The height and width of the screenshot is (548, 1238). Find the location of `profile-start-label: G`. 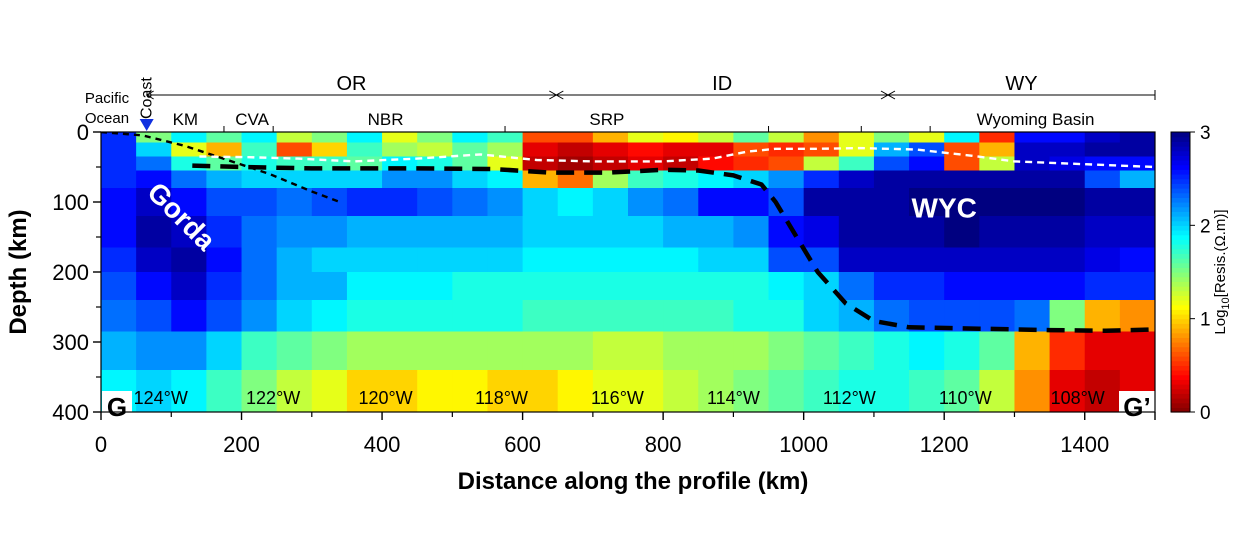

profile-start-label: G is located at coordinates (117, 407).